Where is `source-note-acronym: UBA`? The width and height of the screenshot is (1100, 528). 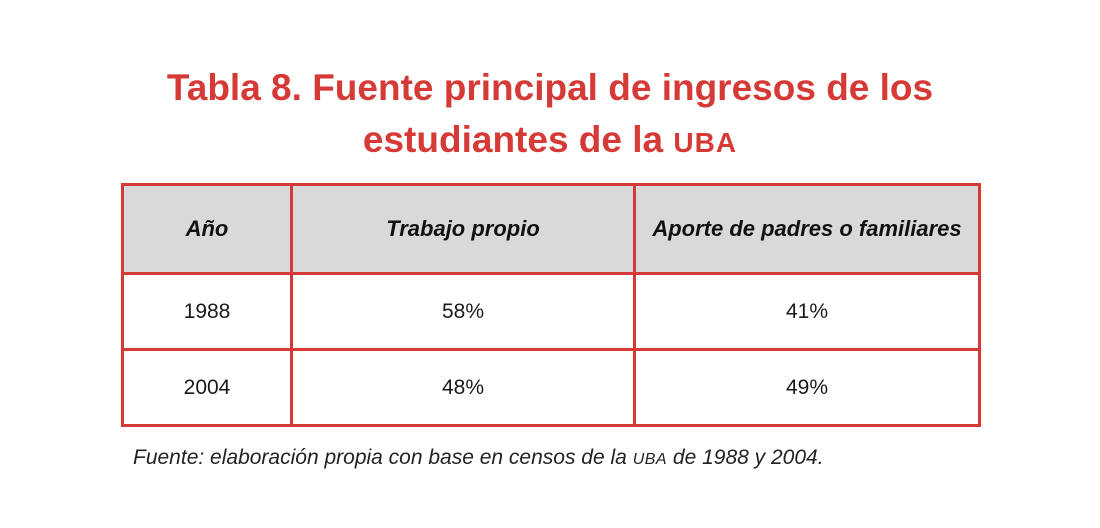 source-note-acronym: UBA is located at coordinates (650, 459).